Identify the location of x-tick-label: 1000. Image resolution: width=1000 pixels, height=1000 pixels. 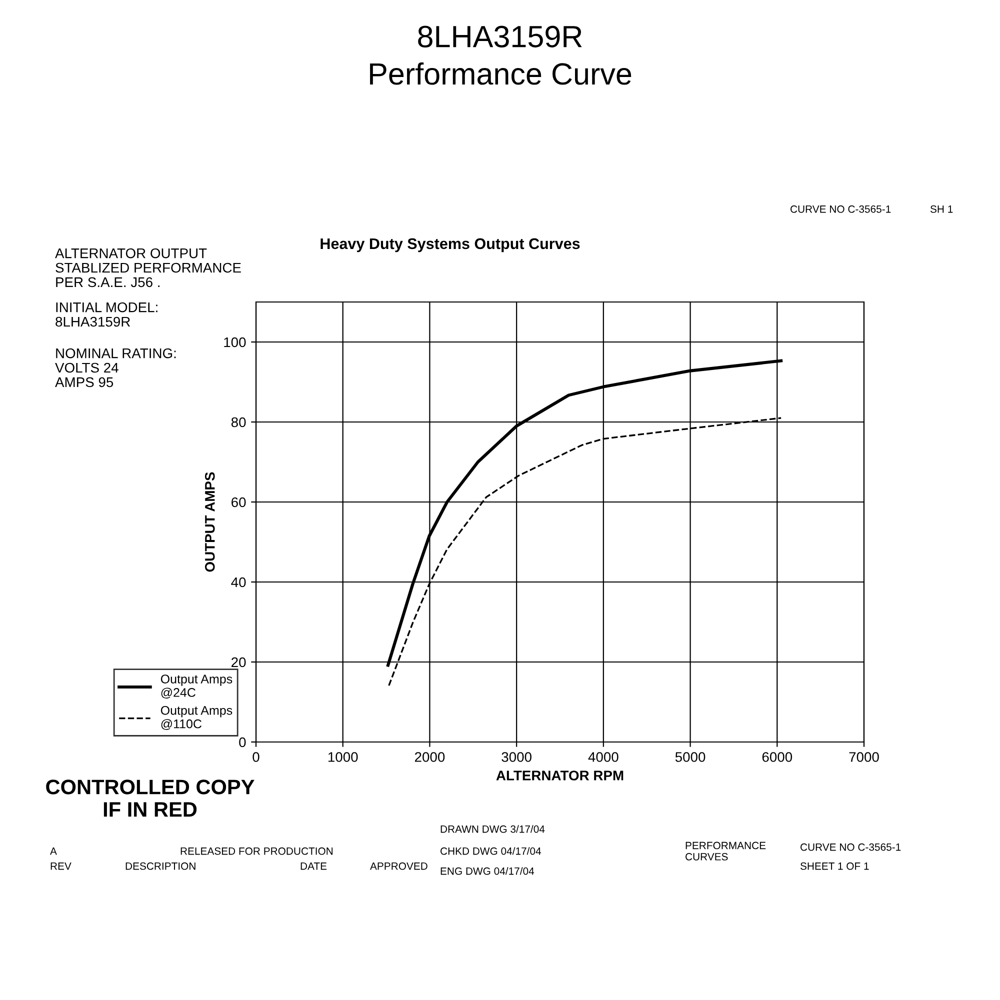
(343, 757).